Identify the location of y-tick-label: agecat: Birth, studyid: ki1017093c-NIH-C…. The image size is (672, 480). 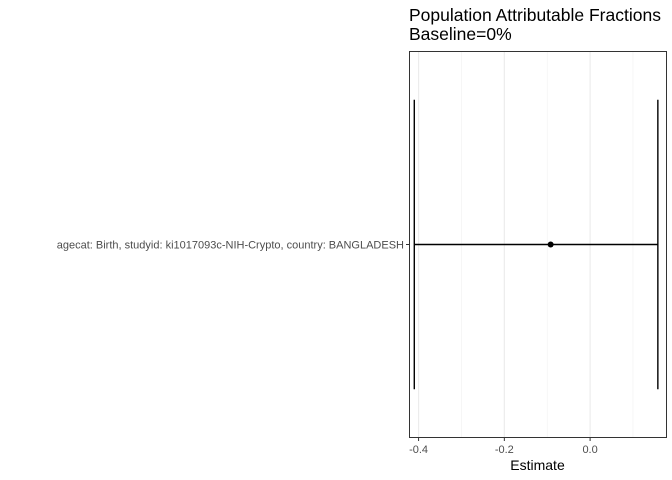
(230, 246).